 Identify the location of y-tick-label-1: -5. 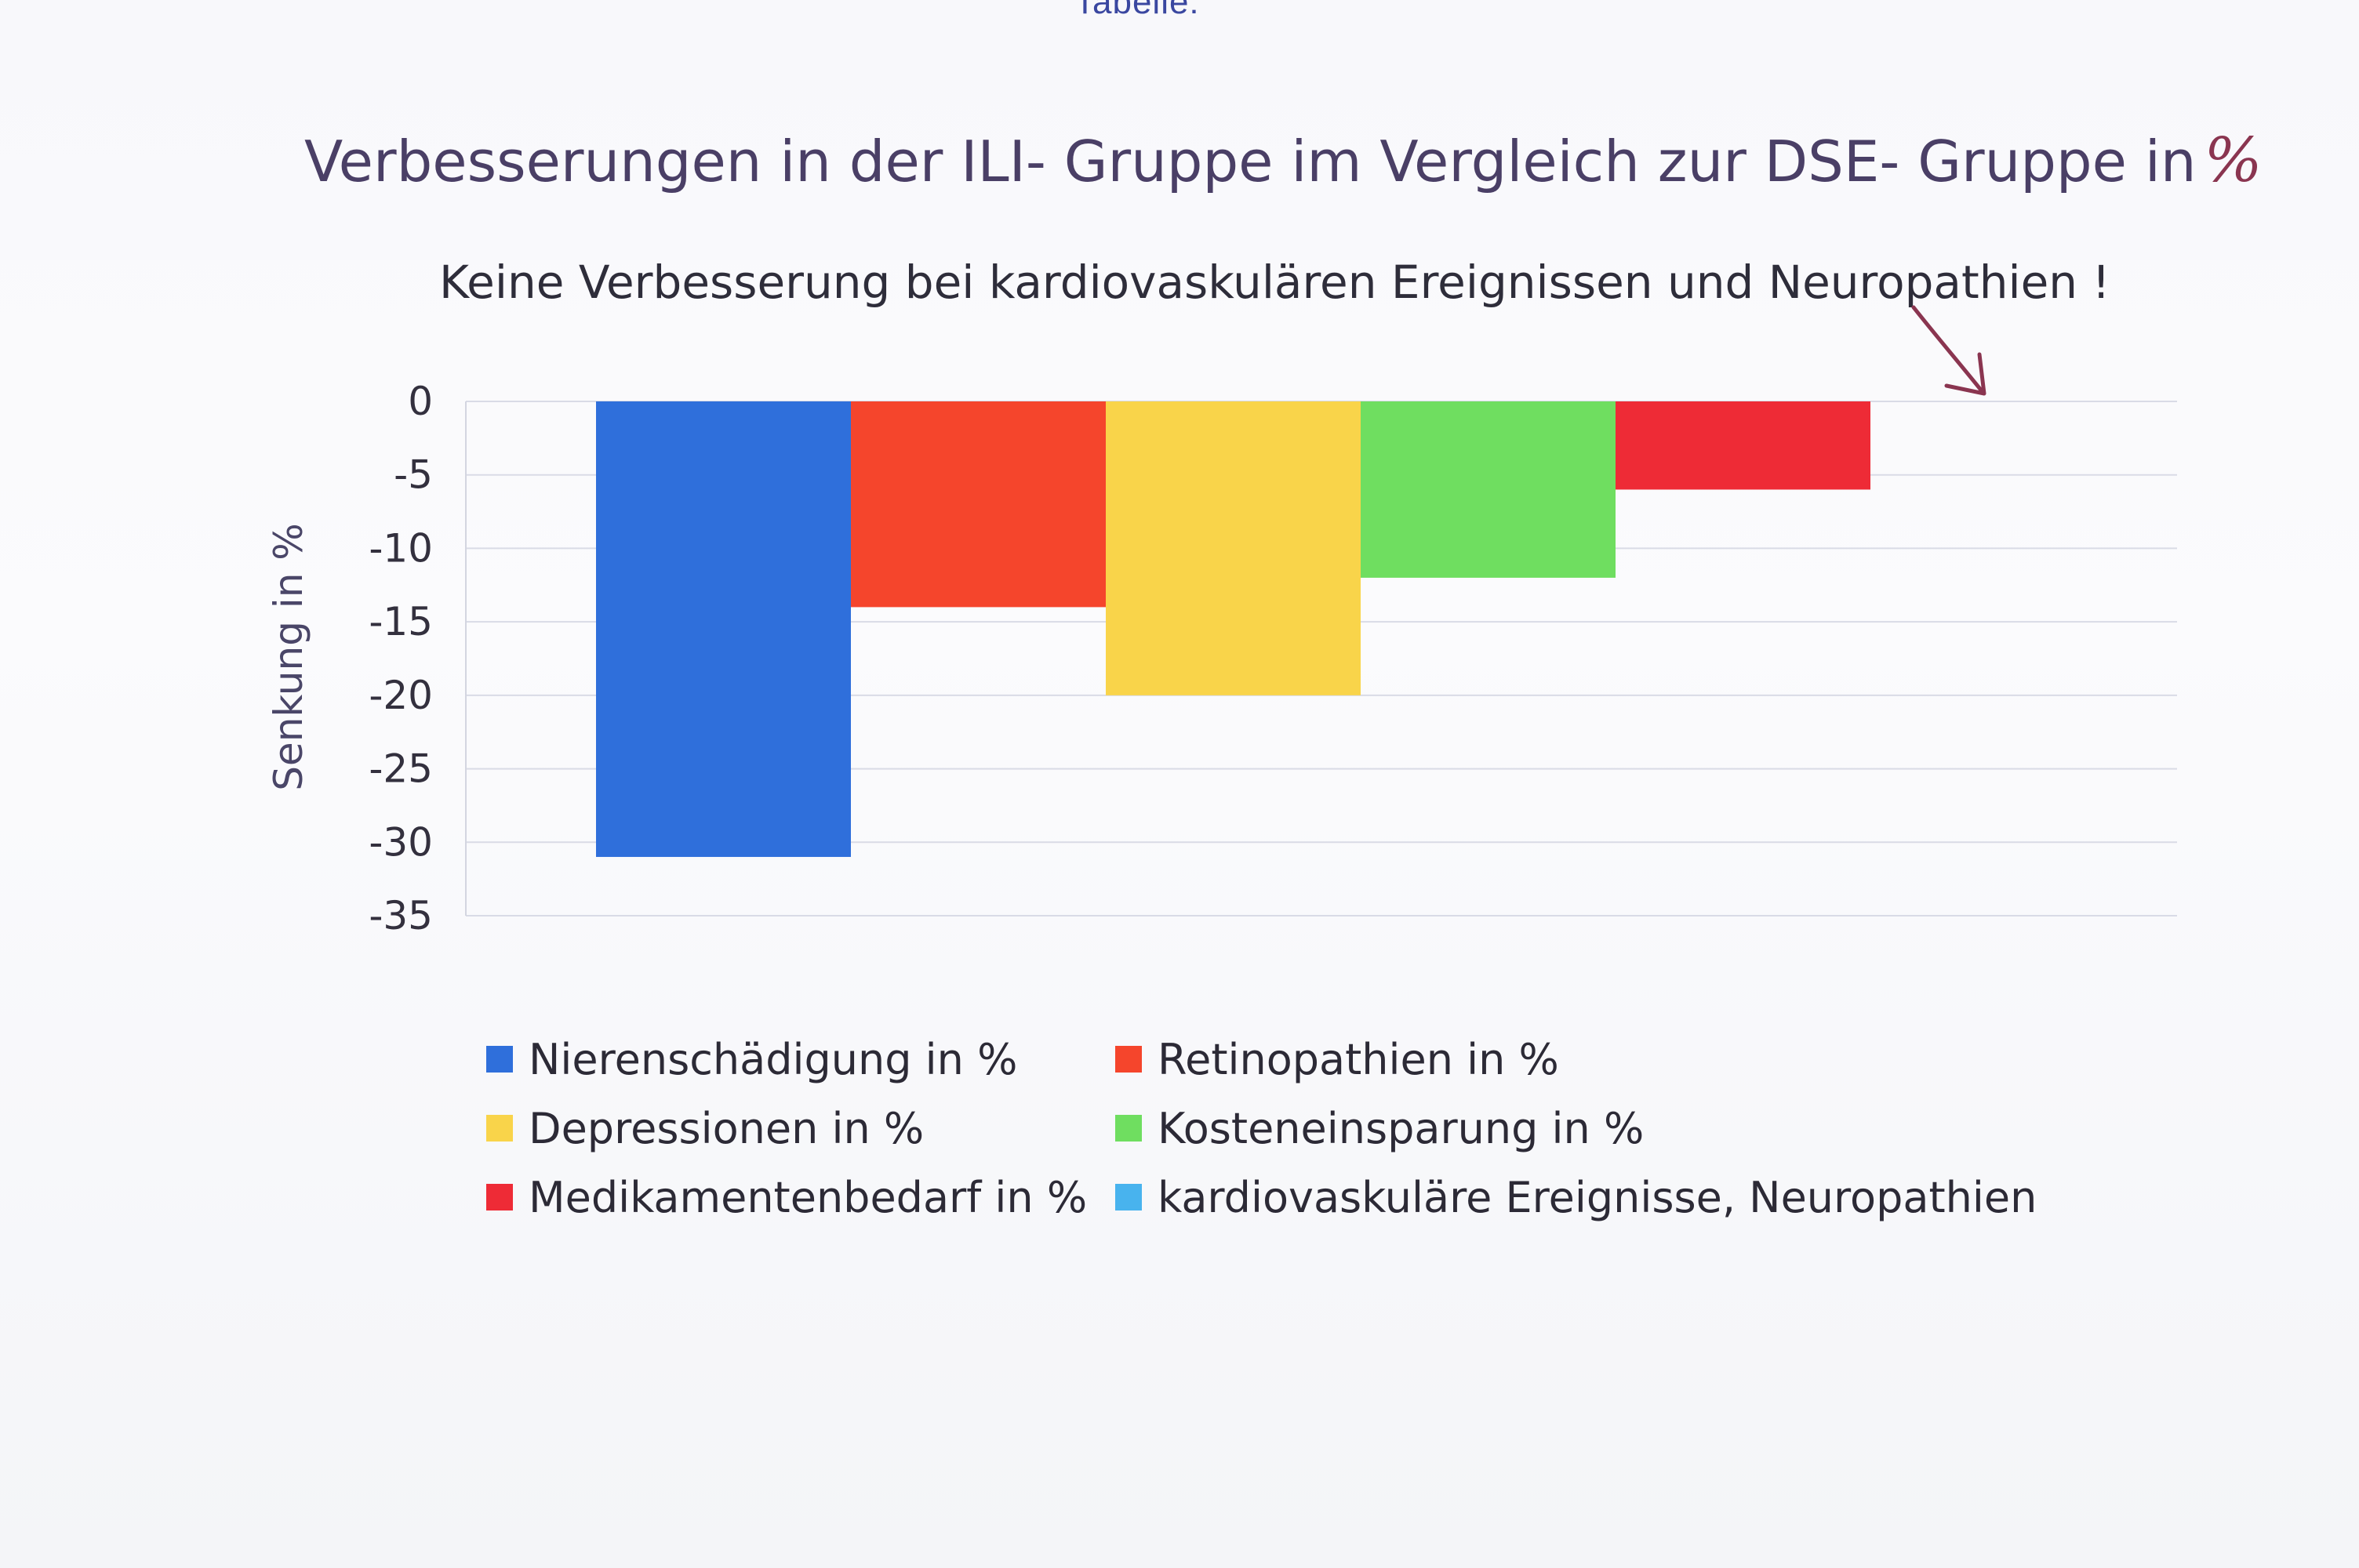
(413, 475).